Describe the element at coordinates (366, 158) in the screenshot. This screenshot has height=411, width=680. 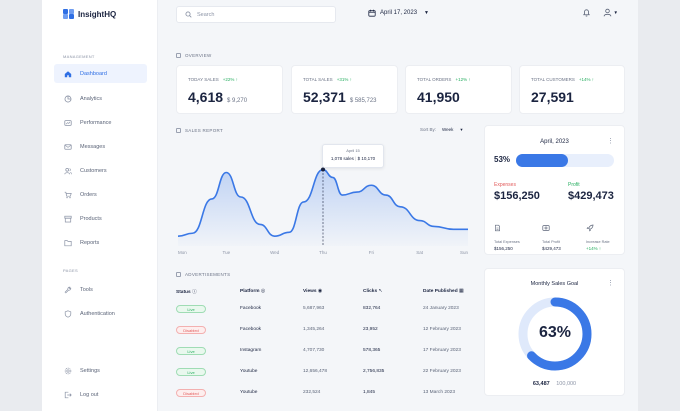
I see `tooltip-amount: $ 10,170` at that location.